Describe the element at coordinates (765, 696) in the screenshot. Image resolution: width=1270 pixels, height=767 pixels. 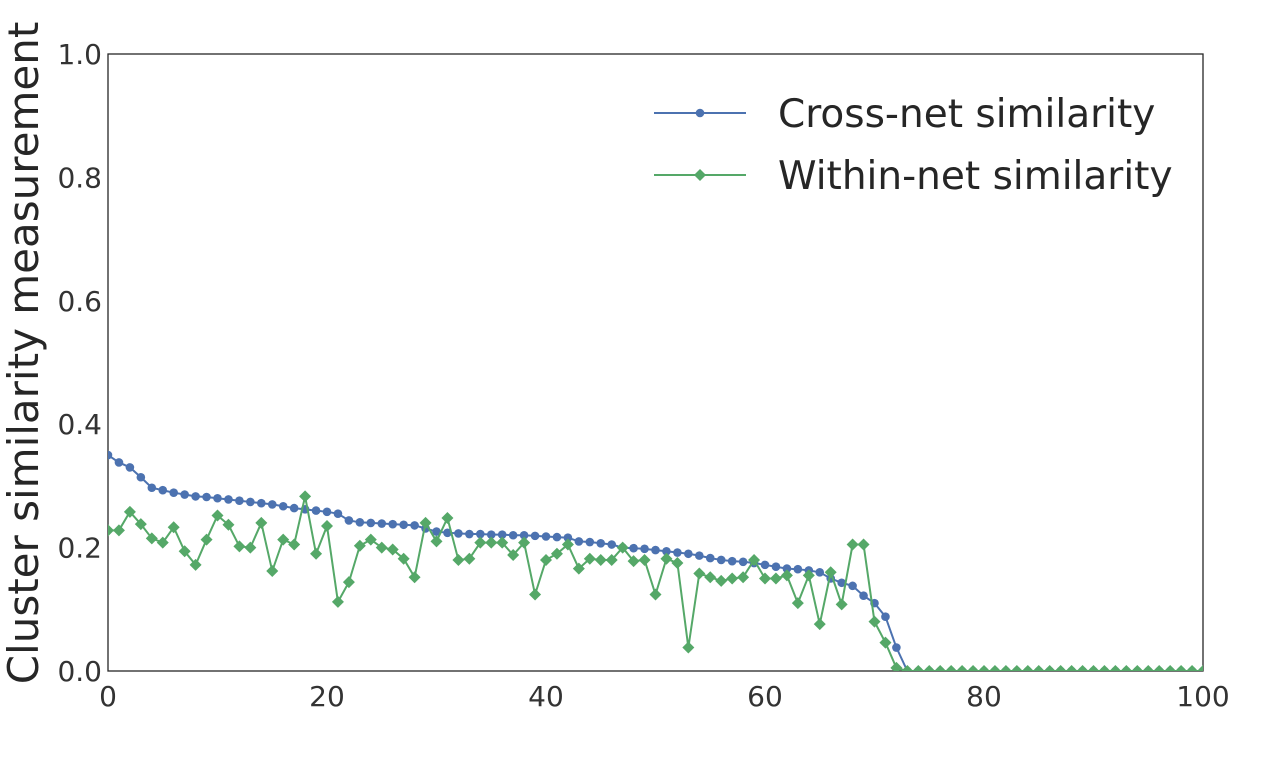
I see `x-tick-label-3: 60` at that location.